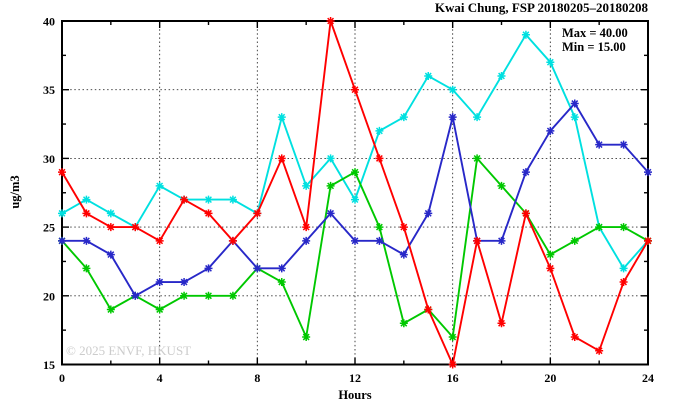  Describe the element at coordinates (542, 7) in the screenshot. I see `chart-title: Kwai Chung, FSP 20180205–20180208` at that location.